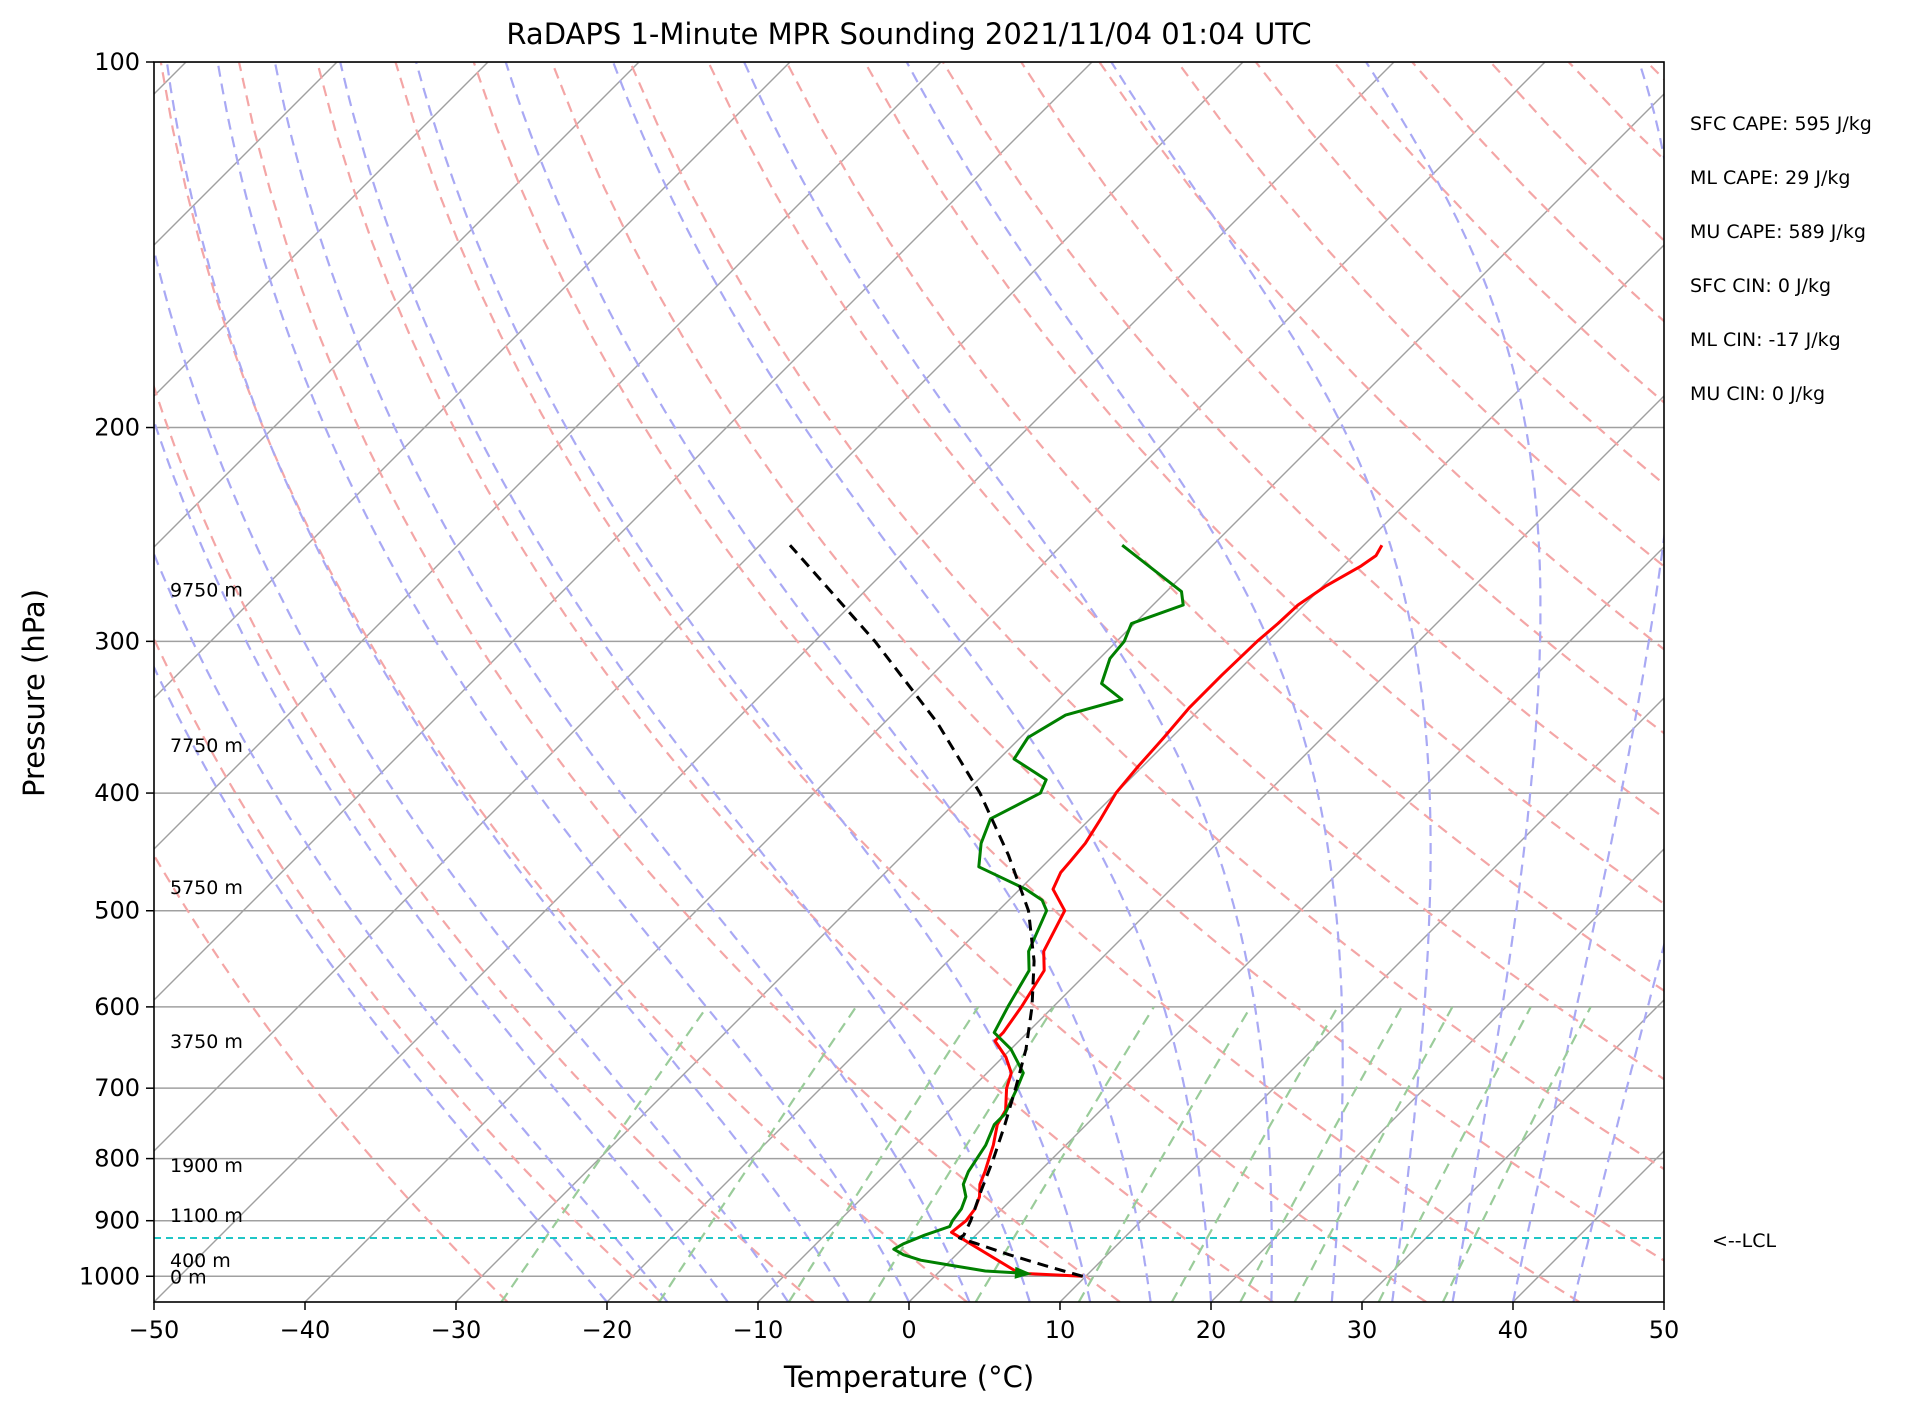 The image size is (1911, 1406). What do you see at coordinates (117, 911) in the screenshot?
I see `y-tick-label: 500` at bounding box center [117, 911].